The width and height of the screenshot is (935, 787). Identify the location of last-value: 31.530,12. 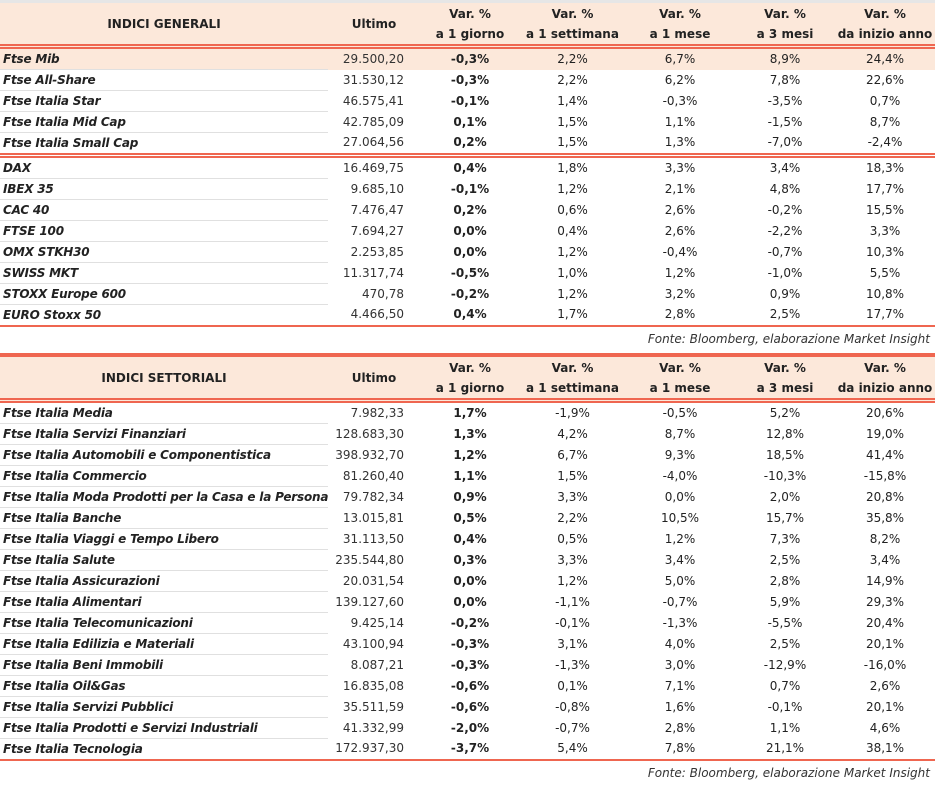
(373, 79).